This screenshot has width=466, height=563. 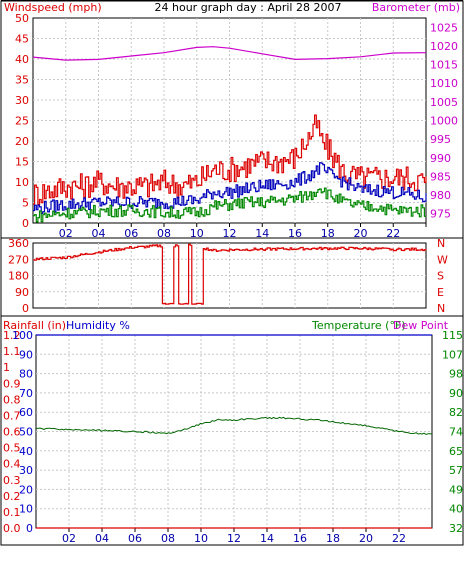 I want to click on barometer-tick-label: 1025, so click(x=444, y=27).